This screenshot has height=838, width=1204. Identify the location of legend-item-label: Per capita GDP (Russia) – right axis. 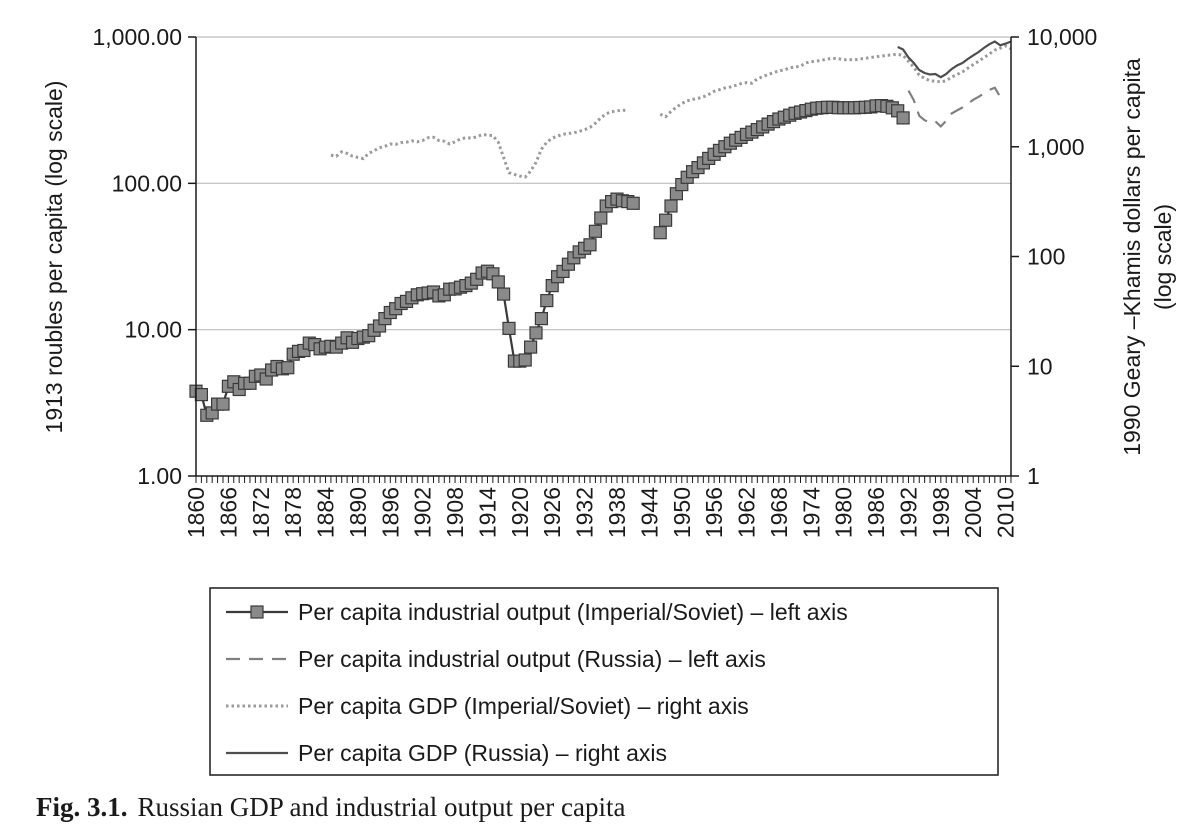
(482, 753).